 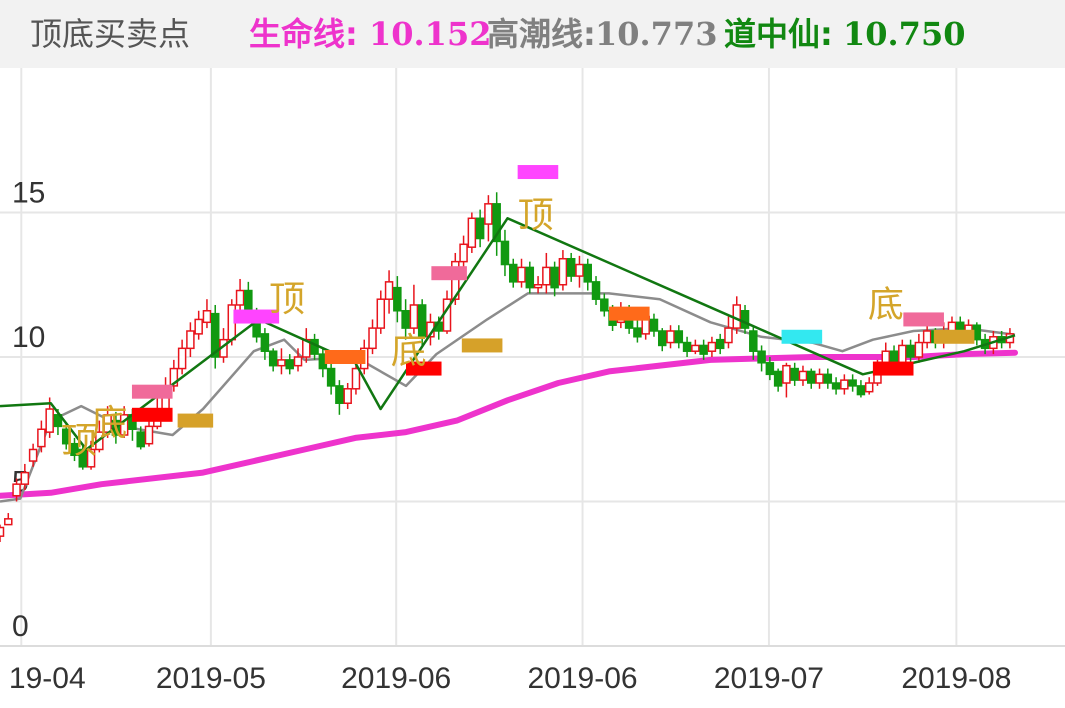 What do you see at coordinates (211, 678) in the screenshot?
I see `x-tick-label: 2019-05` at bounding box center [211, 678].